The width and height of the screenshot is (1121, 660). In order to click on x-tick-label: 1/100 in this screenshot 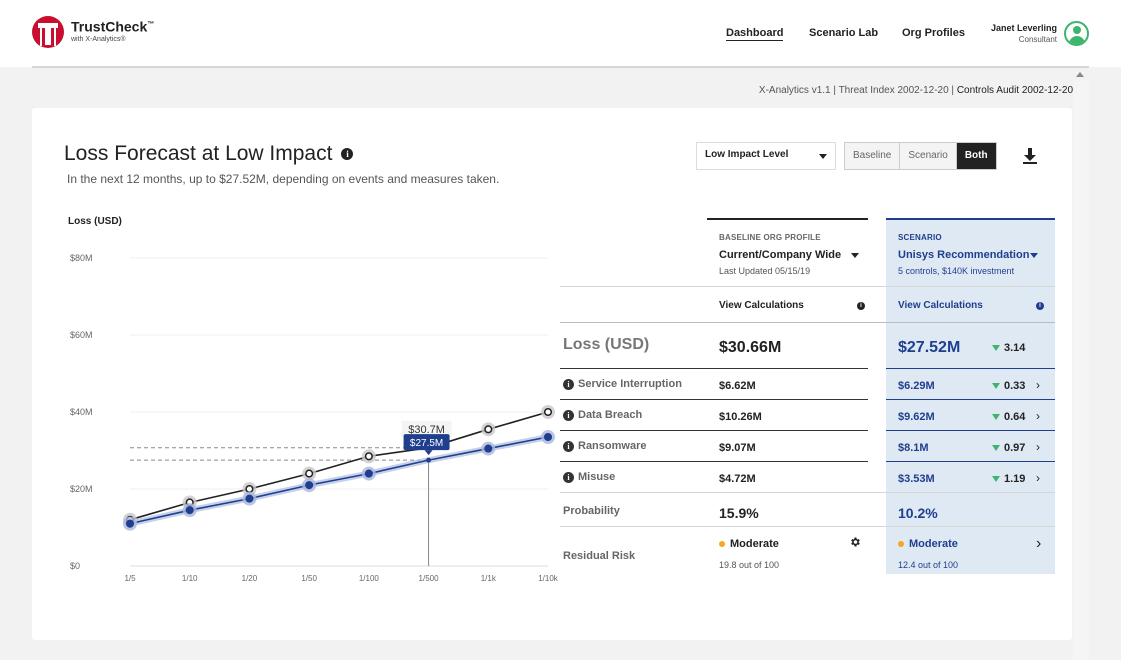, I will do `click(369, 578)`.